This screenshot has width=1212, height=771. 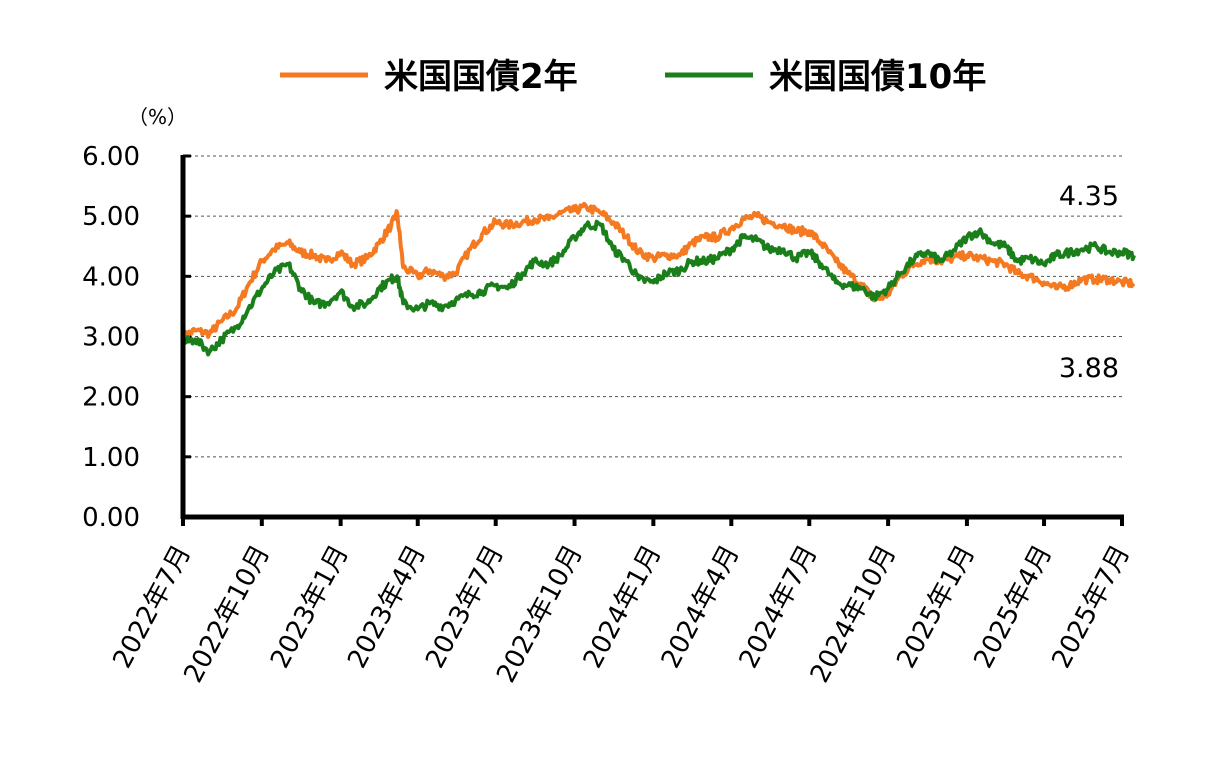 What do you see at coordinates (936, 606) in the screenshot?
I see `x-tick-label: 2025年1月` at bounding box center [936, 606].